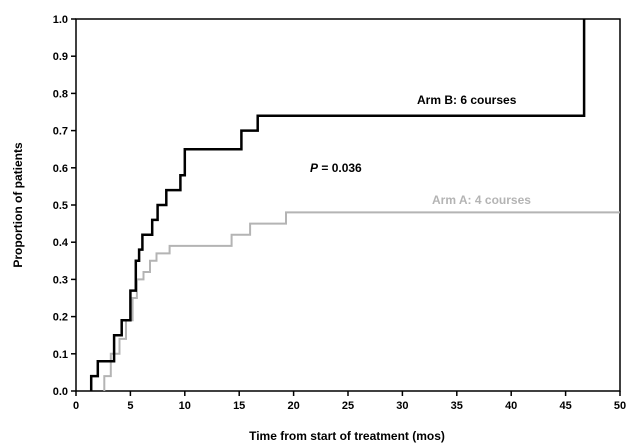 This screenshot has width=632, height=445. Describe the element at coordinates (60, 206) in the screenshot. I see `y-tick-label: 0.5` at that location.